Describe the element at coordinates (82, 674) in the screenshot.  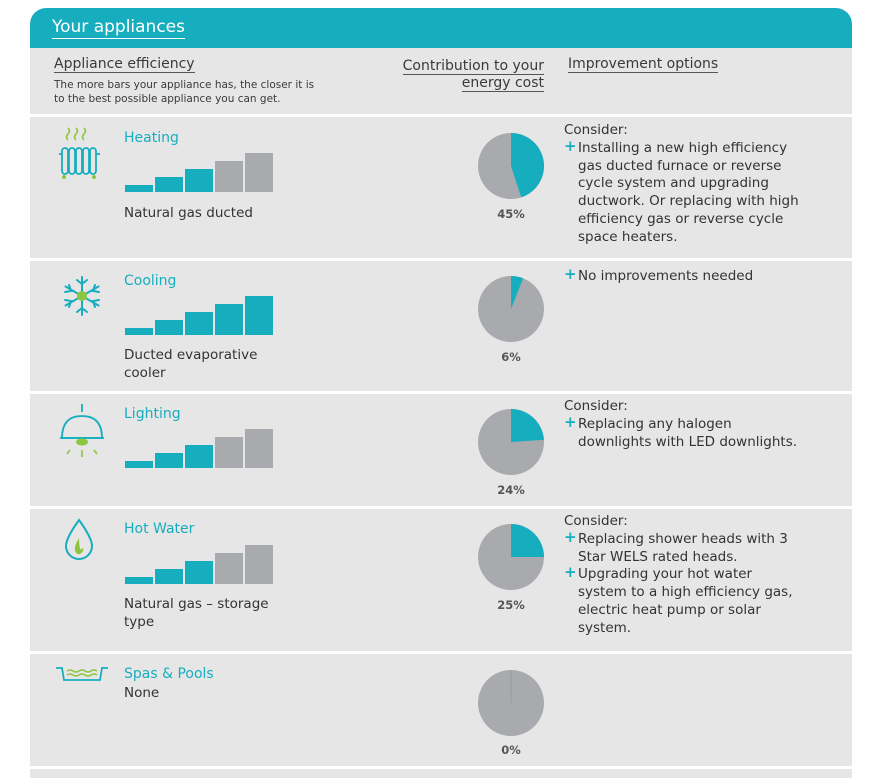
I see `pool-icon` at that location.